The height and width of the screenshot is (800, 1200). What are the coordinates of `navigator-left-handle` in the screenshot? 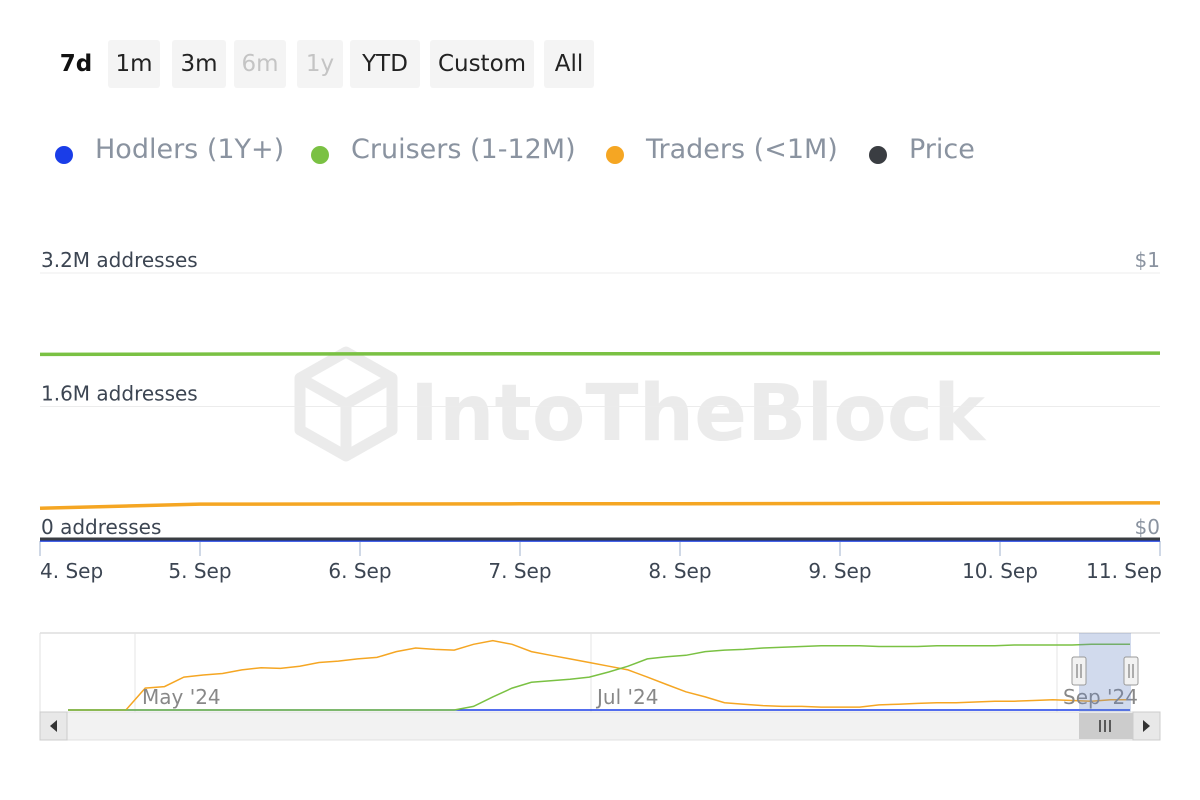 It's located at (1079, 671).